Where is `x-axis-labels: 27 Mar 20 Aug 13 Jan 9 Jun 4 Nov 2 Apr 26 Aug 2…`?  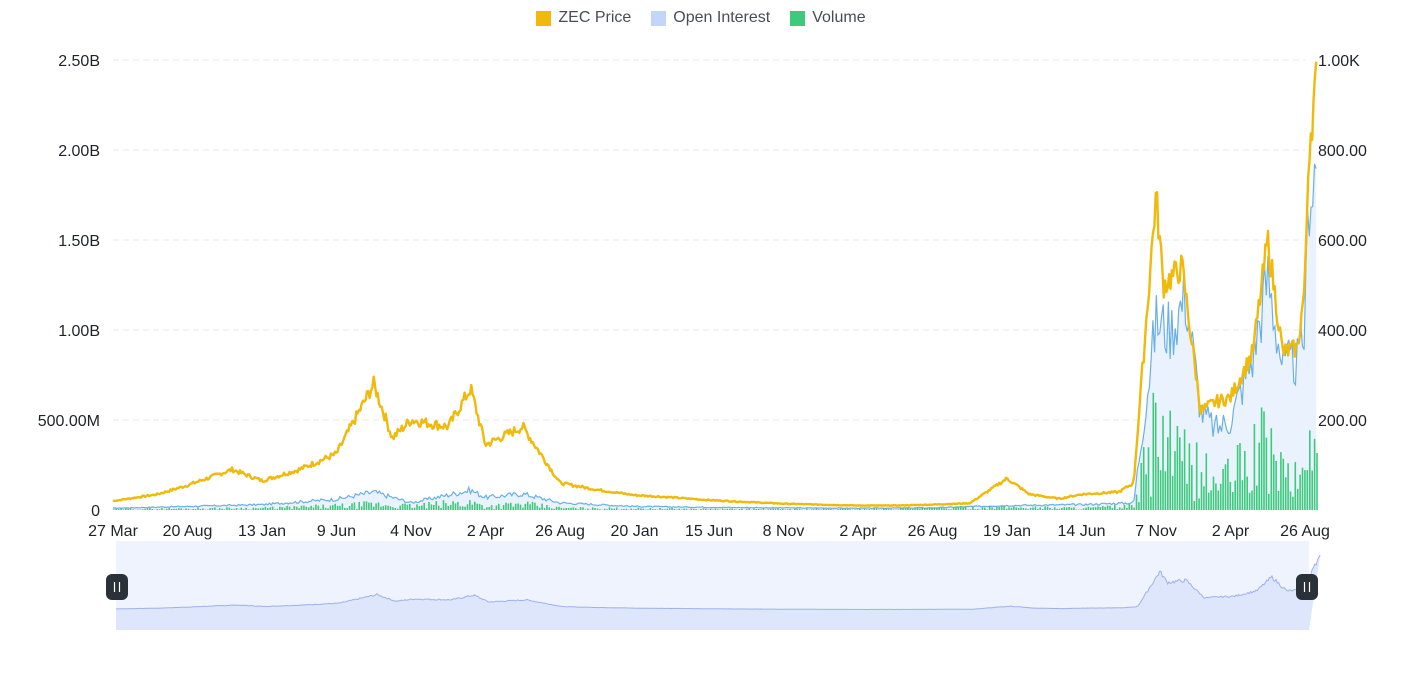 x-axis-labels: 27 Mar 20 Aug 13 Jan 9 Jun 4 Nov 2 Apr 26 Aug 2… is located at coordinates (709, 531).